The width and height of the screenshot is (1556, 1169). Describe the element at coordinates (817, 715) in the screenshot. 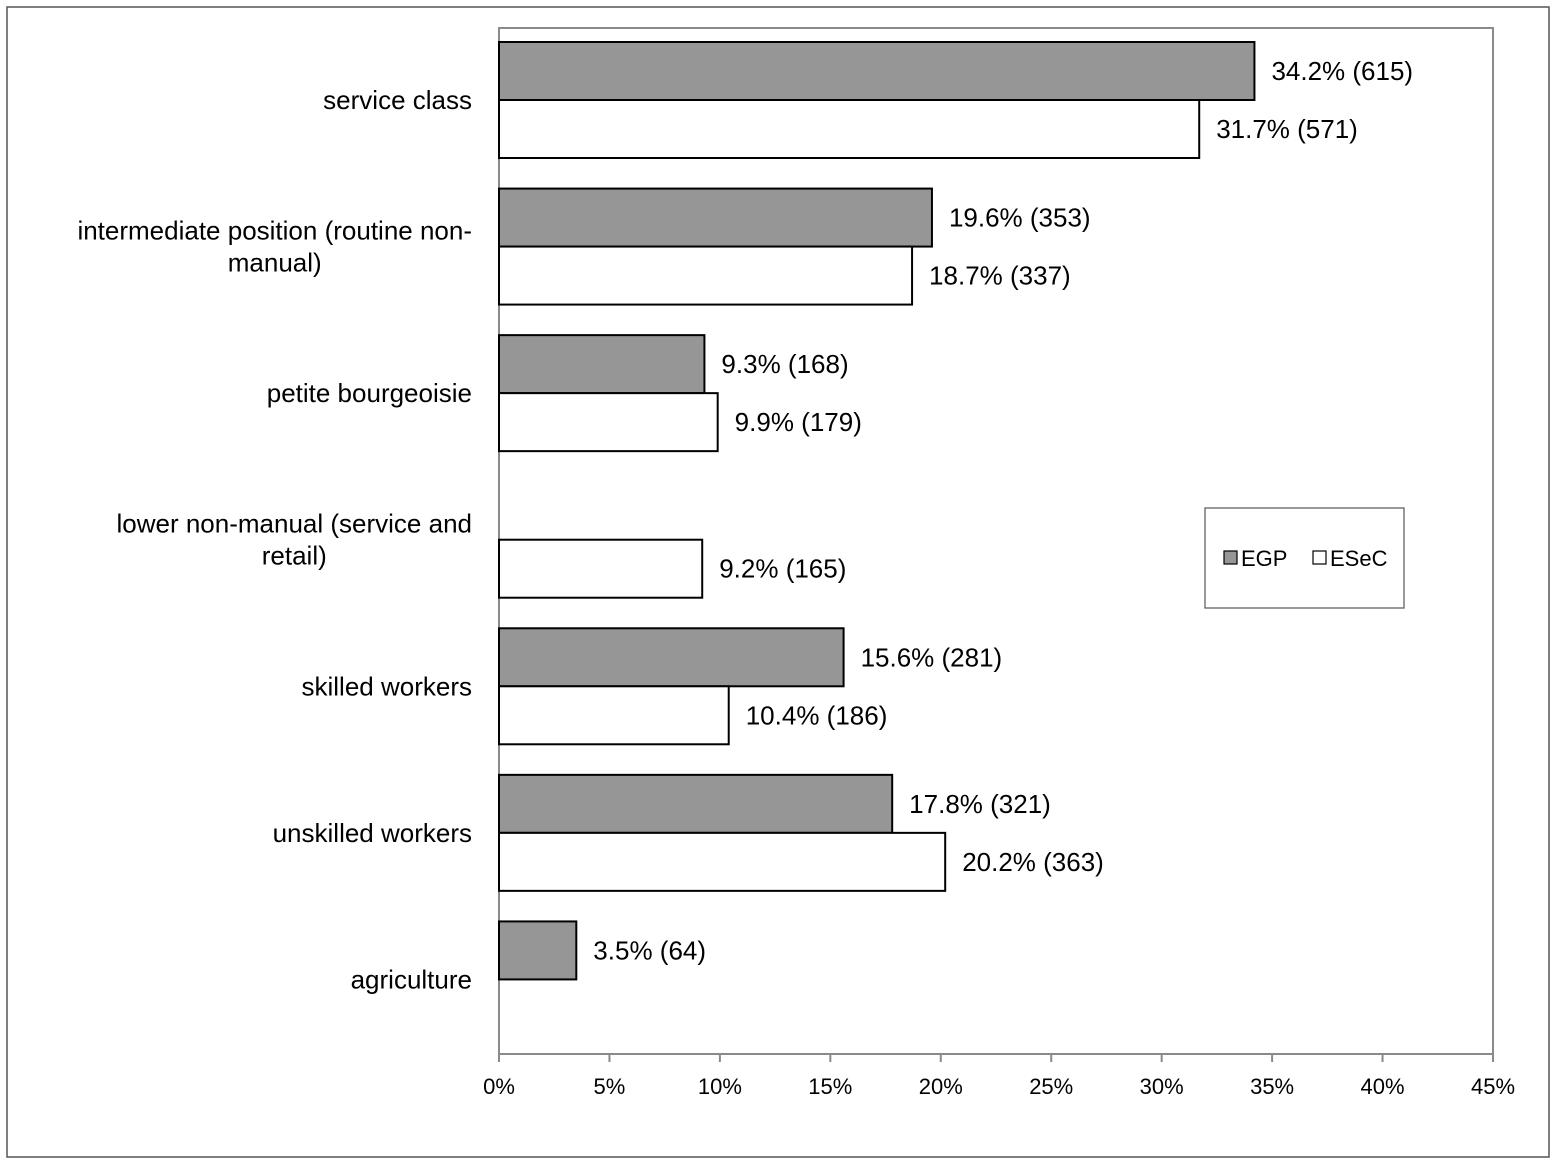

I see `data-label-esec-4: 10.4% (186)` at that location.